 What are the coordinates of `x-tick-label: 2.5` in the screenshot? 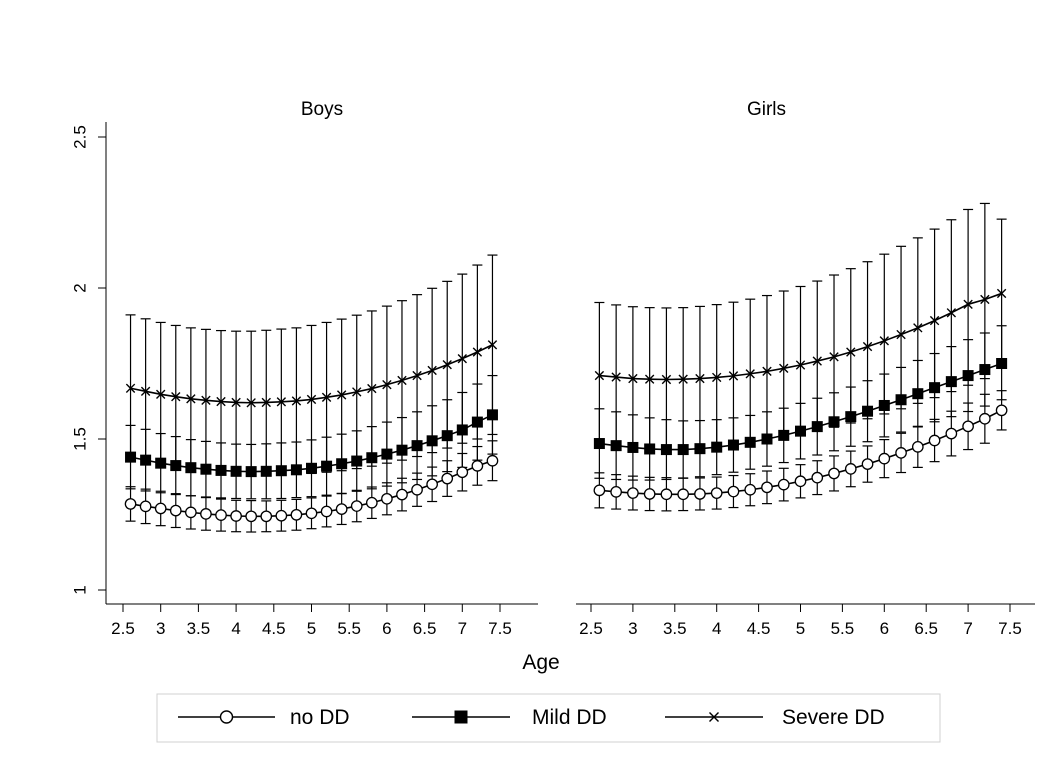 It's located at (591, 628).